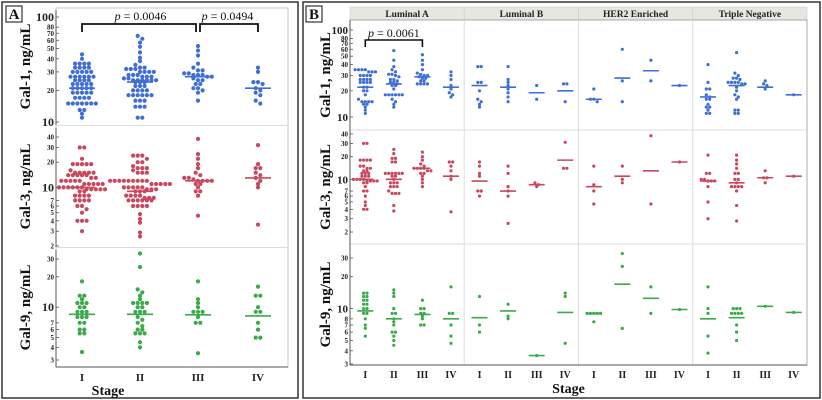 The height and width of the screenshot is (400, 822). What do you see at coordinates (51, 49) in the screenshot?
I see `y-tick-label: 50` at bounding box center [51, 49].